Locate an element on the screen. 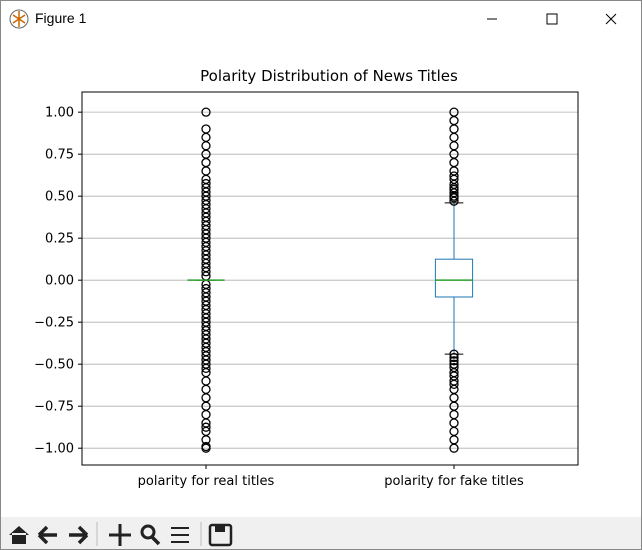  toolbar-icons is located at coordinates (121, 534).